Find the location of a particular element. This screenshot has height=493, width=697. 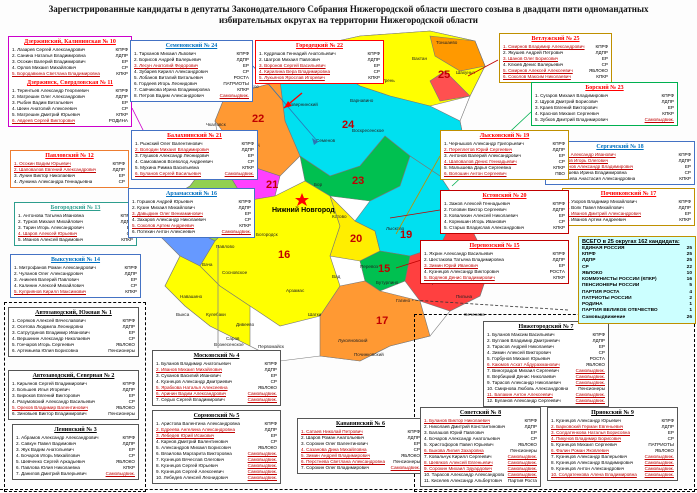

totals-party: КПРФ is located at coordinates (589, 255).